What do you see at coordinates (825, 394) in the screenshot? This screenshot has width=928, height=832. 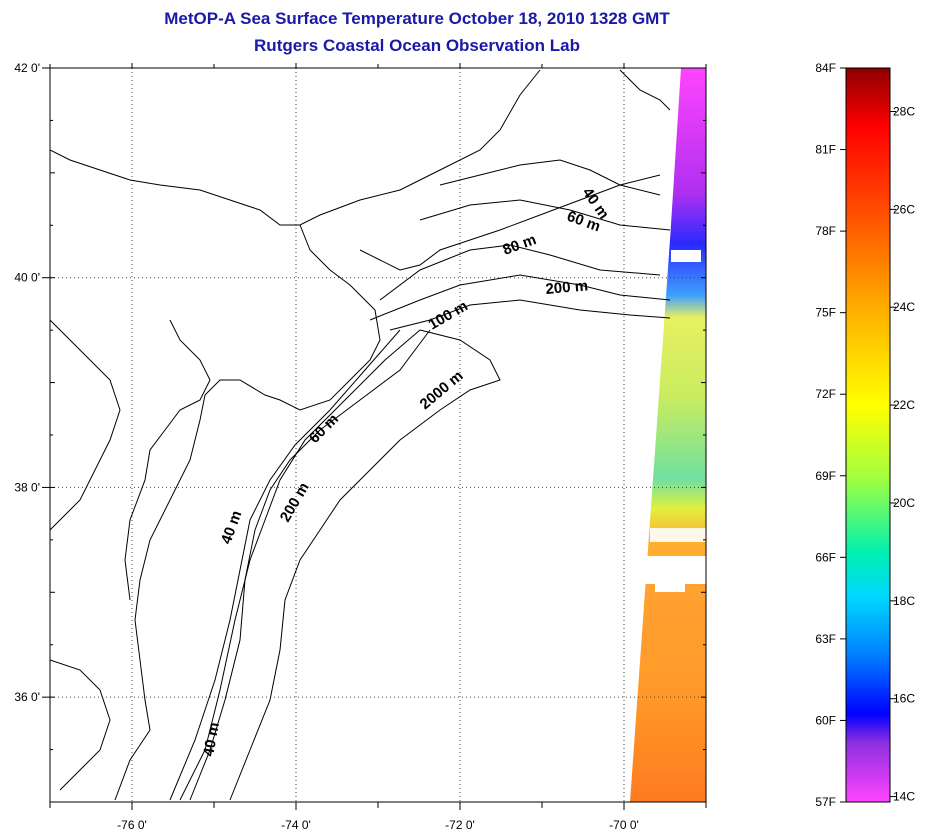 I see `colorbar-f-label: 72F` at bounding box center [825, 394].